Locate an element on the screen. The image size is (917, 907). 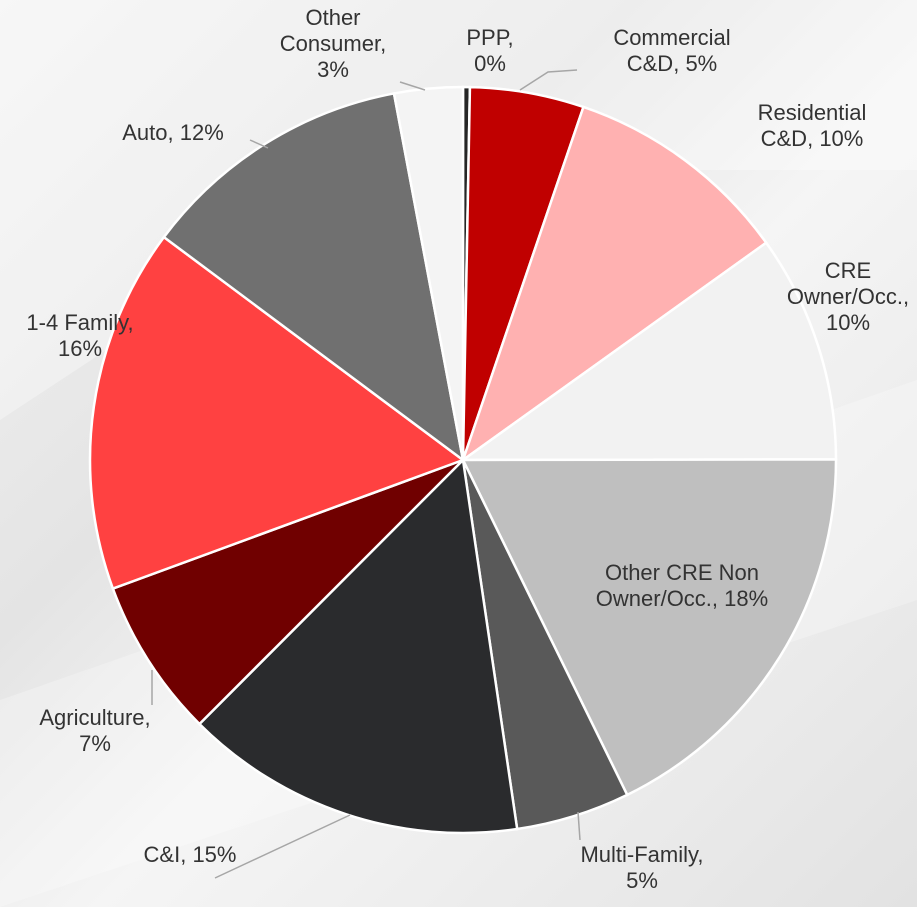
data-label: CRE Owner/Occ., 10% is located at coordinates (848, 297).